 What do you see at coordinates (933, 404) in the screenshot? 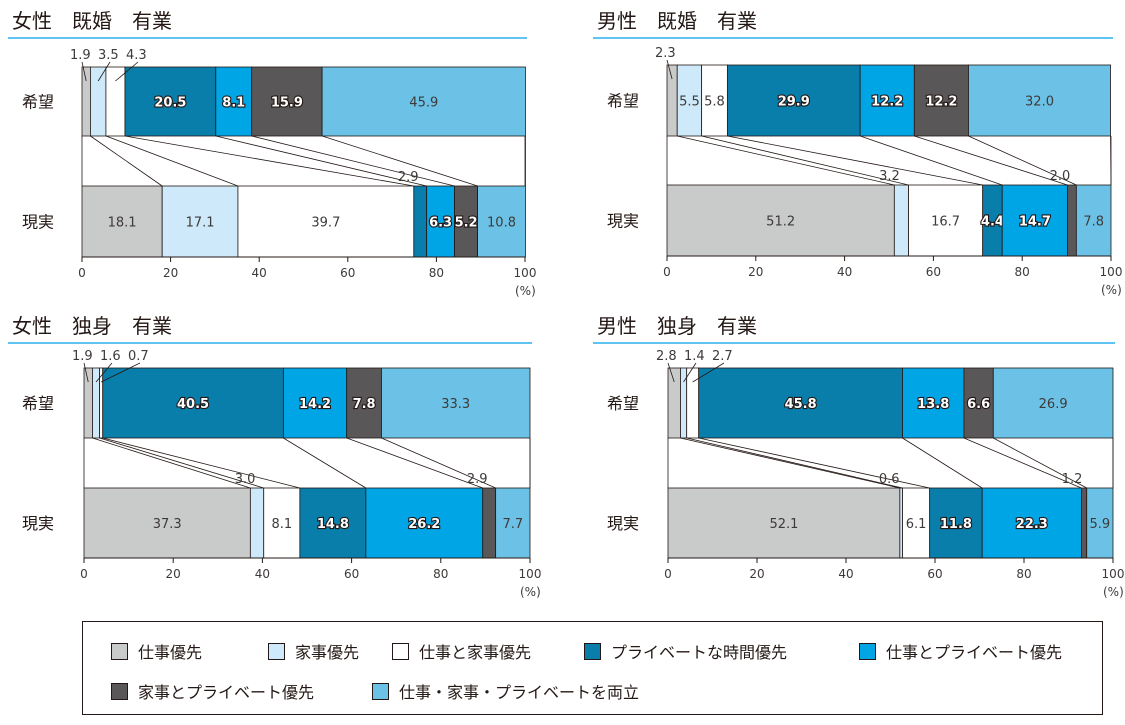
I see `data-label: 13.8` at bounding box center [933, 404].